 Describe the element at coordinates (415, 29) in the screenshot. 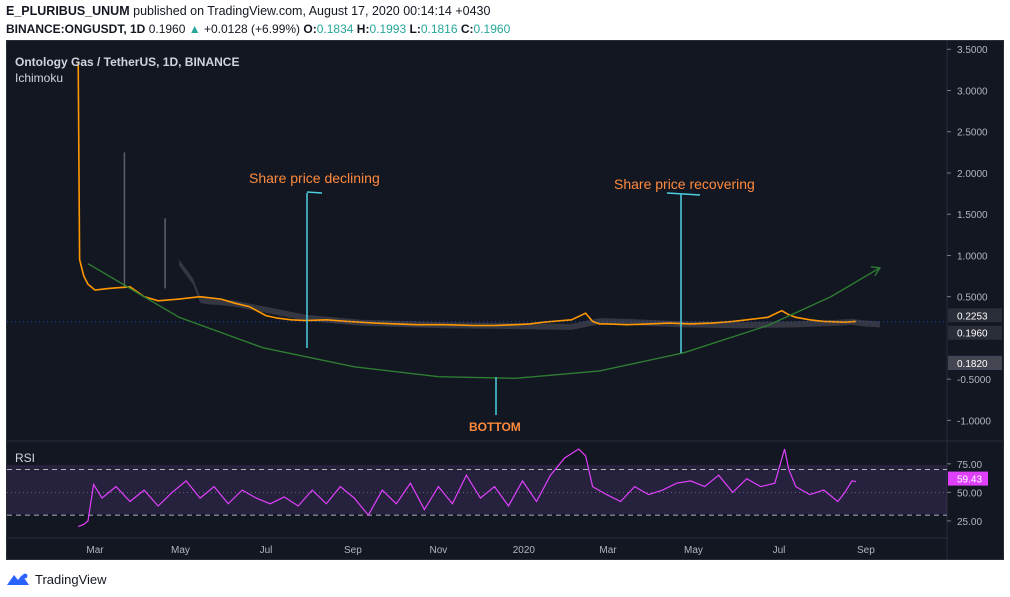

I see `low-label: L:` at that location.